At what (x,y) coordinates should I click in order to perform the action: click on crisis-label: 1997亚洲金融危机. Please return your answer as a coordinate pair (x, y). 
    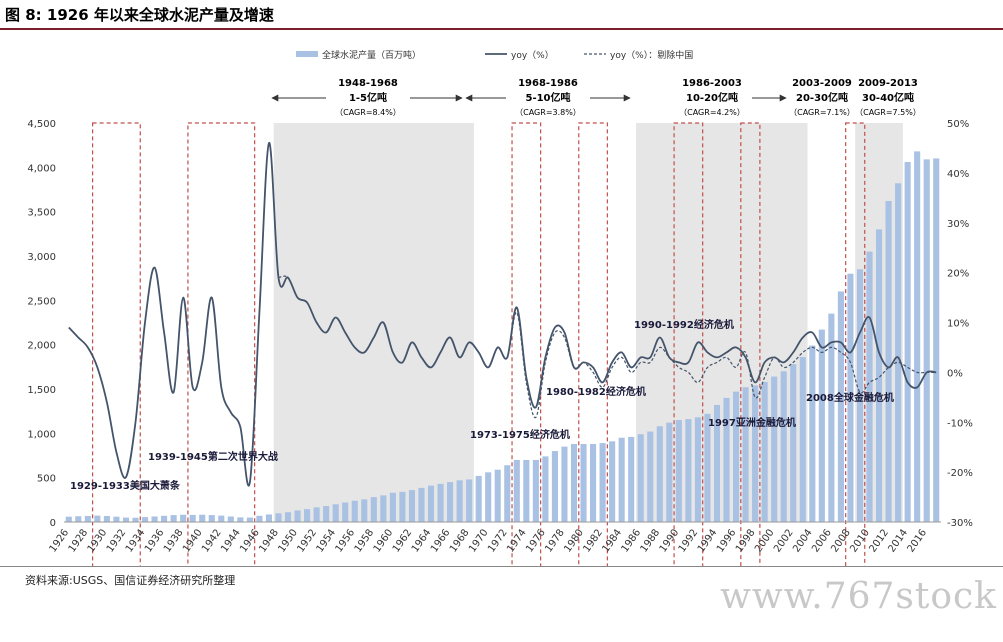
    Looking at the image, I should click on (752, 422).